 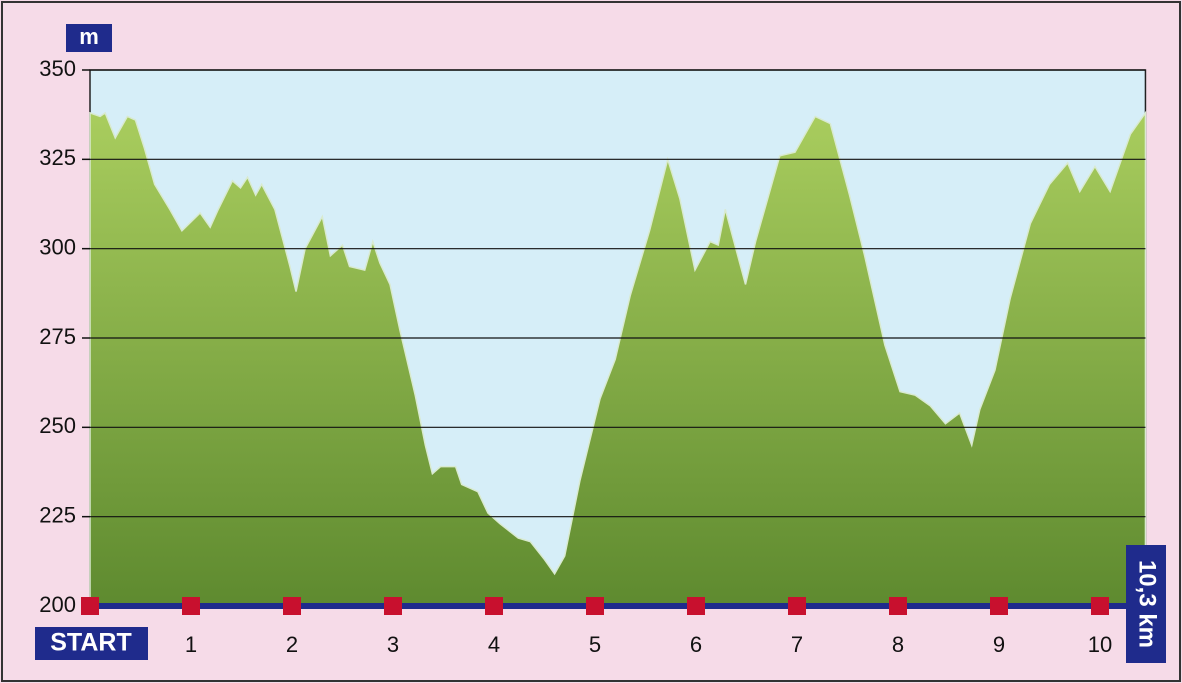 I want to click on start-box, so click(x=91, y=643).